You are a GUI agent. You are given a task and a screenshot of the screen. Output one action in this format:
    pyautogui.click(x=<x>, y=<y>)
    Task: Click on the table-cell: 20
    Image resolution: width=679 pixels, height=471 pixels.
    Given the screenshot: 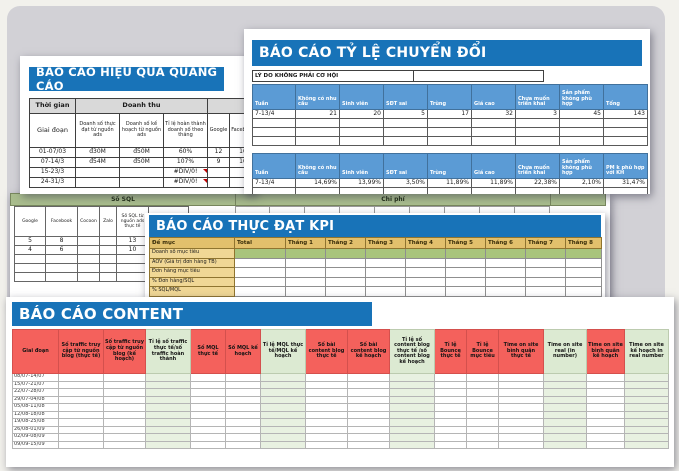 What is the action you would take?
    pyautogui.click(x=361, y=114)
    